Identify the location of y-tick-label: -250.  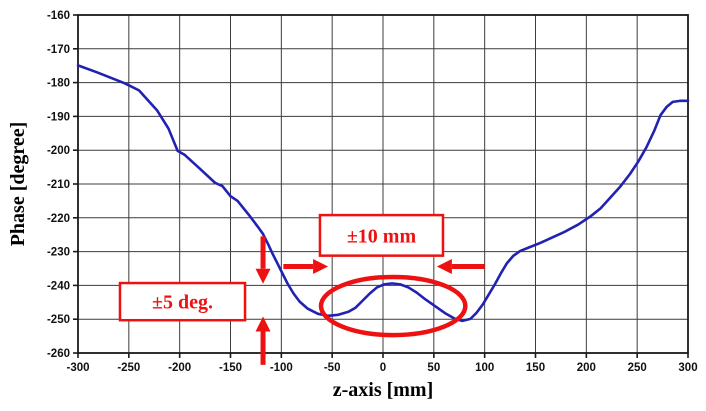
(58, 320).